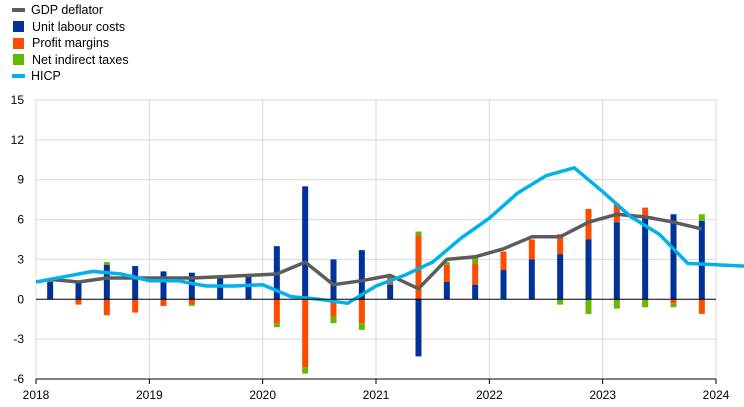 Image resolution: width=744 pixels, height=407 pixels. What do you see at coordinates (20, 220) in the screenshot?
I see `y-tick-label: 6` at bounding box center [20, 220].